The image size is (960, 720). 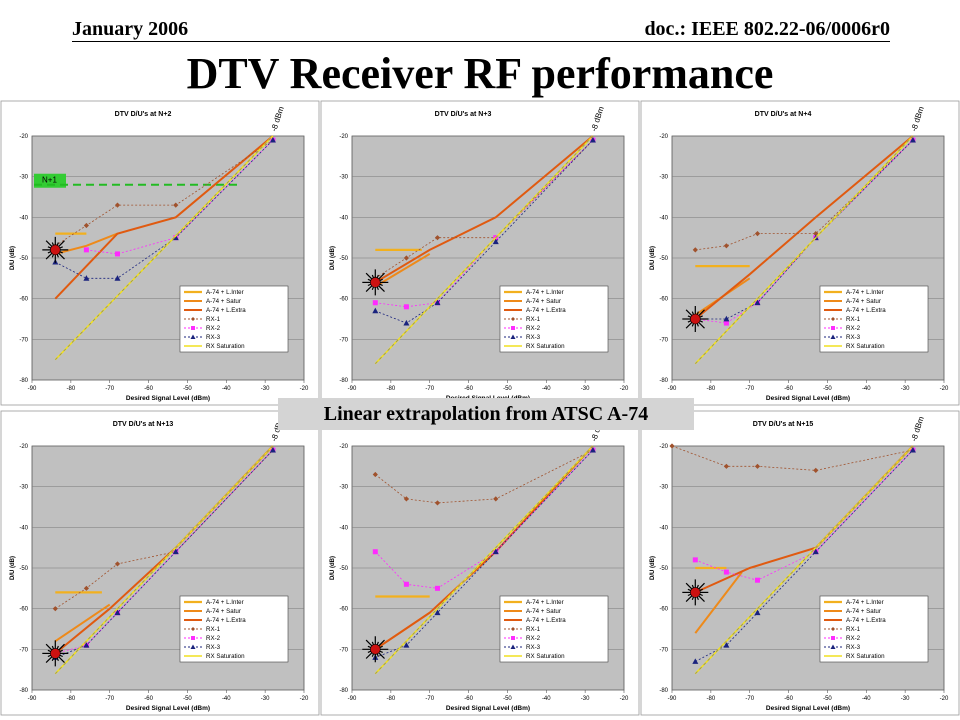 What do you see at coordinates (143, 424) in the screenshot?
I see `chart-title: DTV D/U's at N+13` at bounding box center [143, 424].